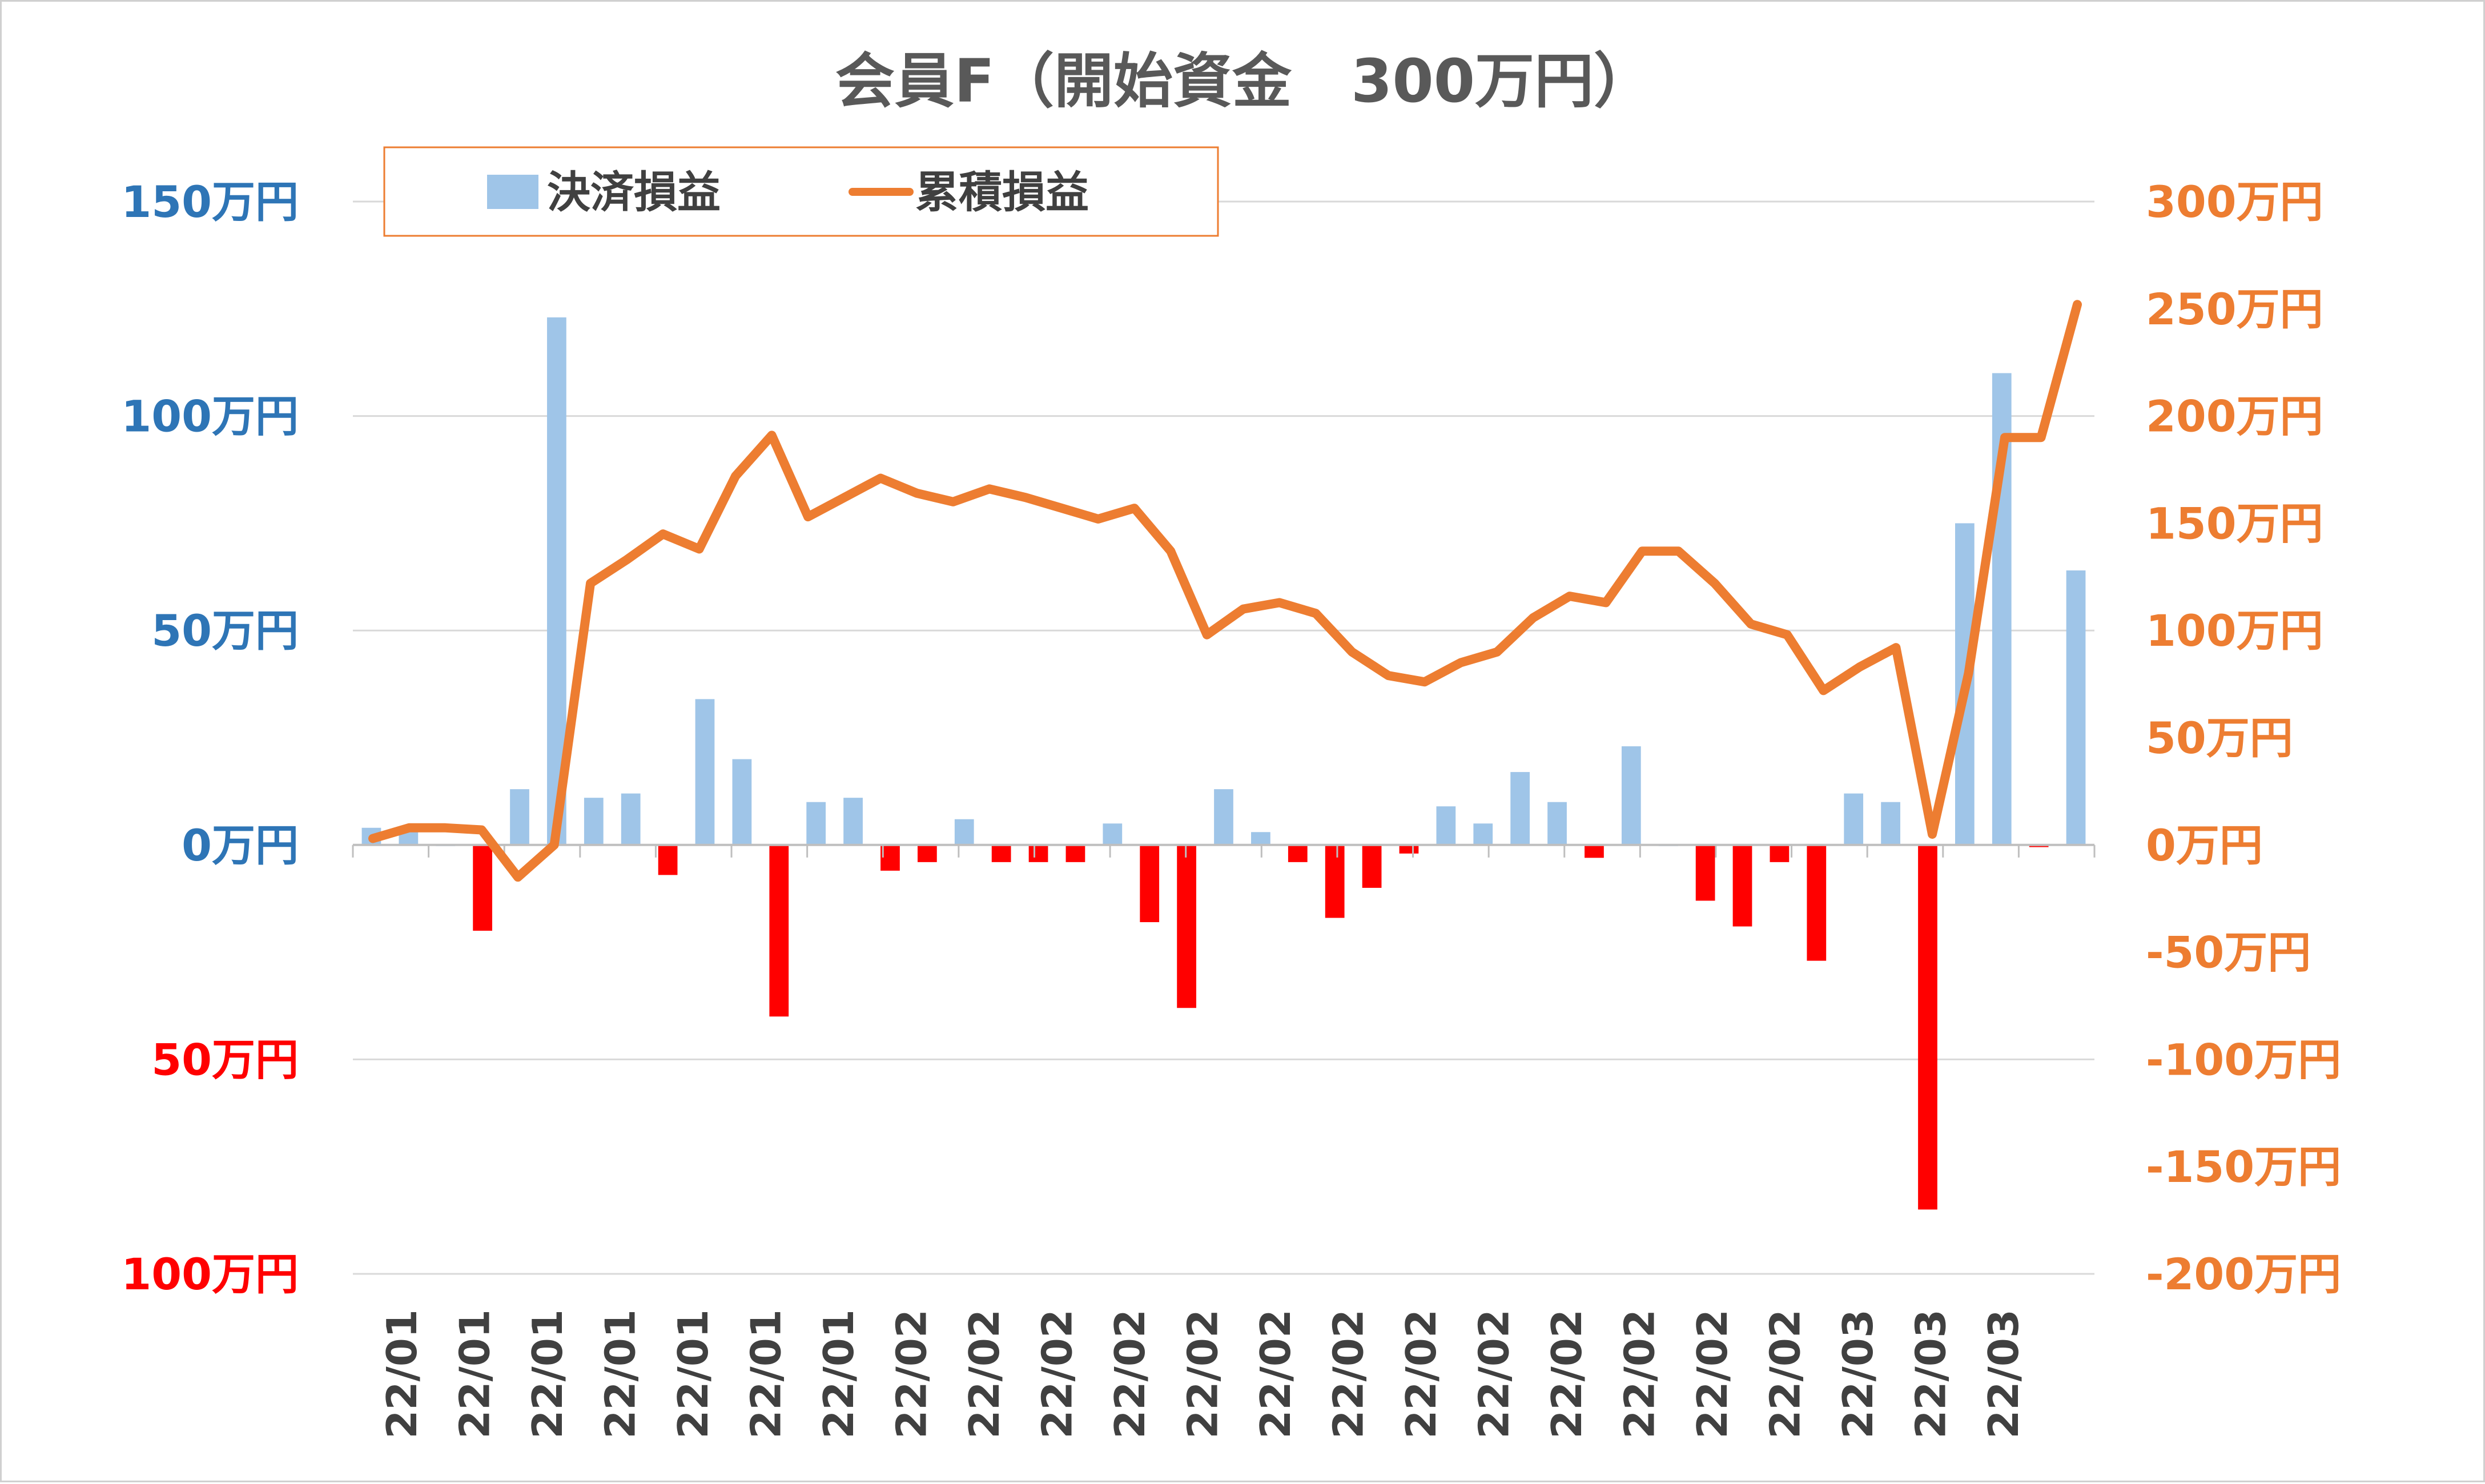 The height and width of the screenshot is (1484, 2485). What do you see at coordinates (2243, 1275) in the screenshot?
I see `right-tick-label: -200万円` at bounding box center [2243, 1275].